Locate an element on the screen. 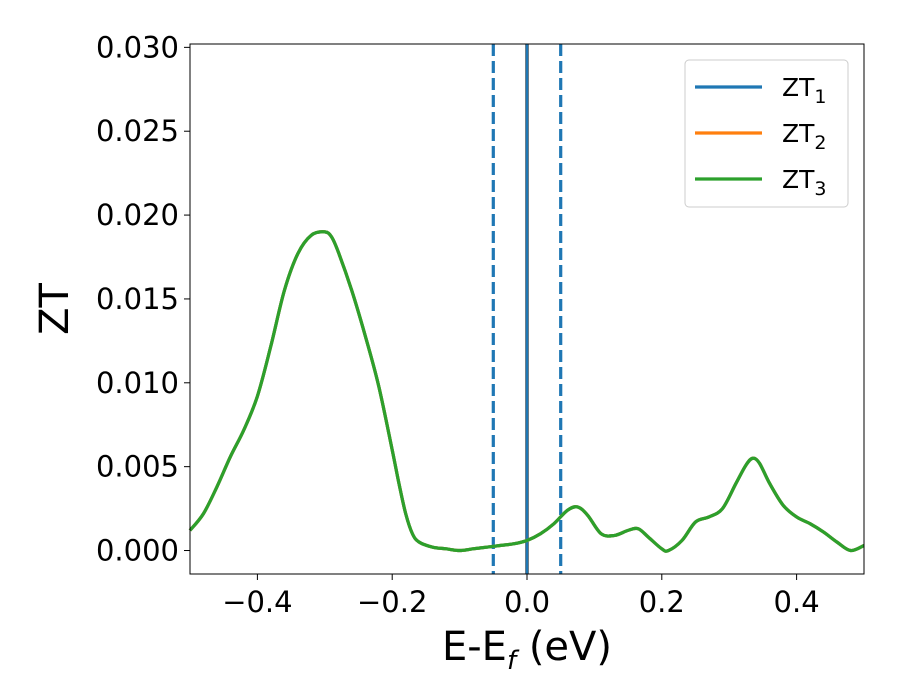 The width and height of the screenshot is (900, 700). y-axis: 0.000 0.005 0.010 0.015 0.020 0.025 0.030 is located at coordinates (143, 299).